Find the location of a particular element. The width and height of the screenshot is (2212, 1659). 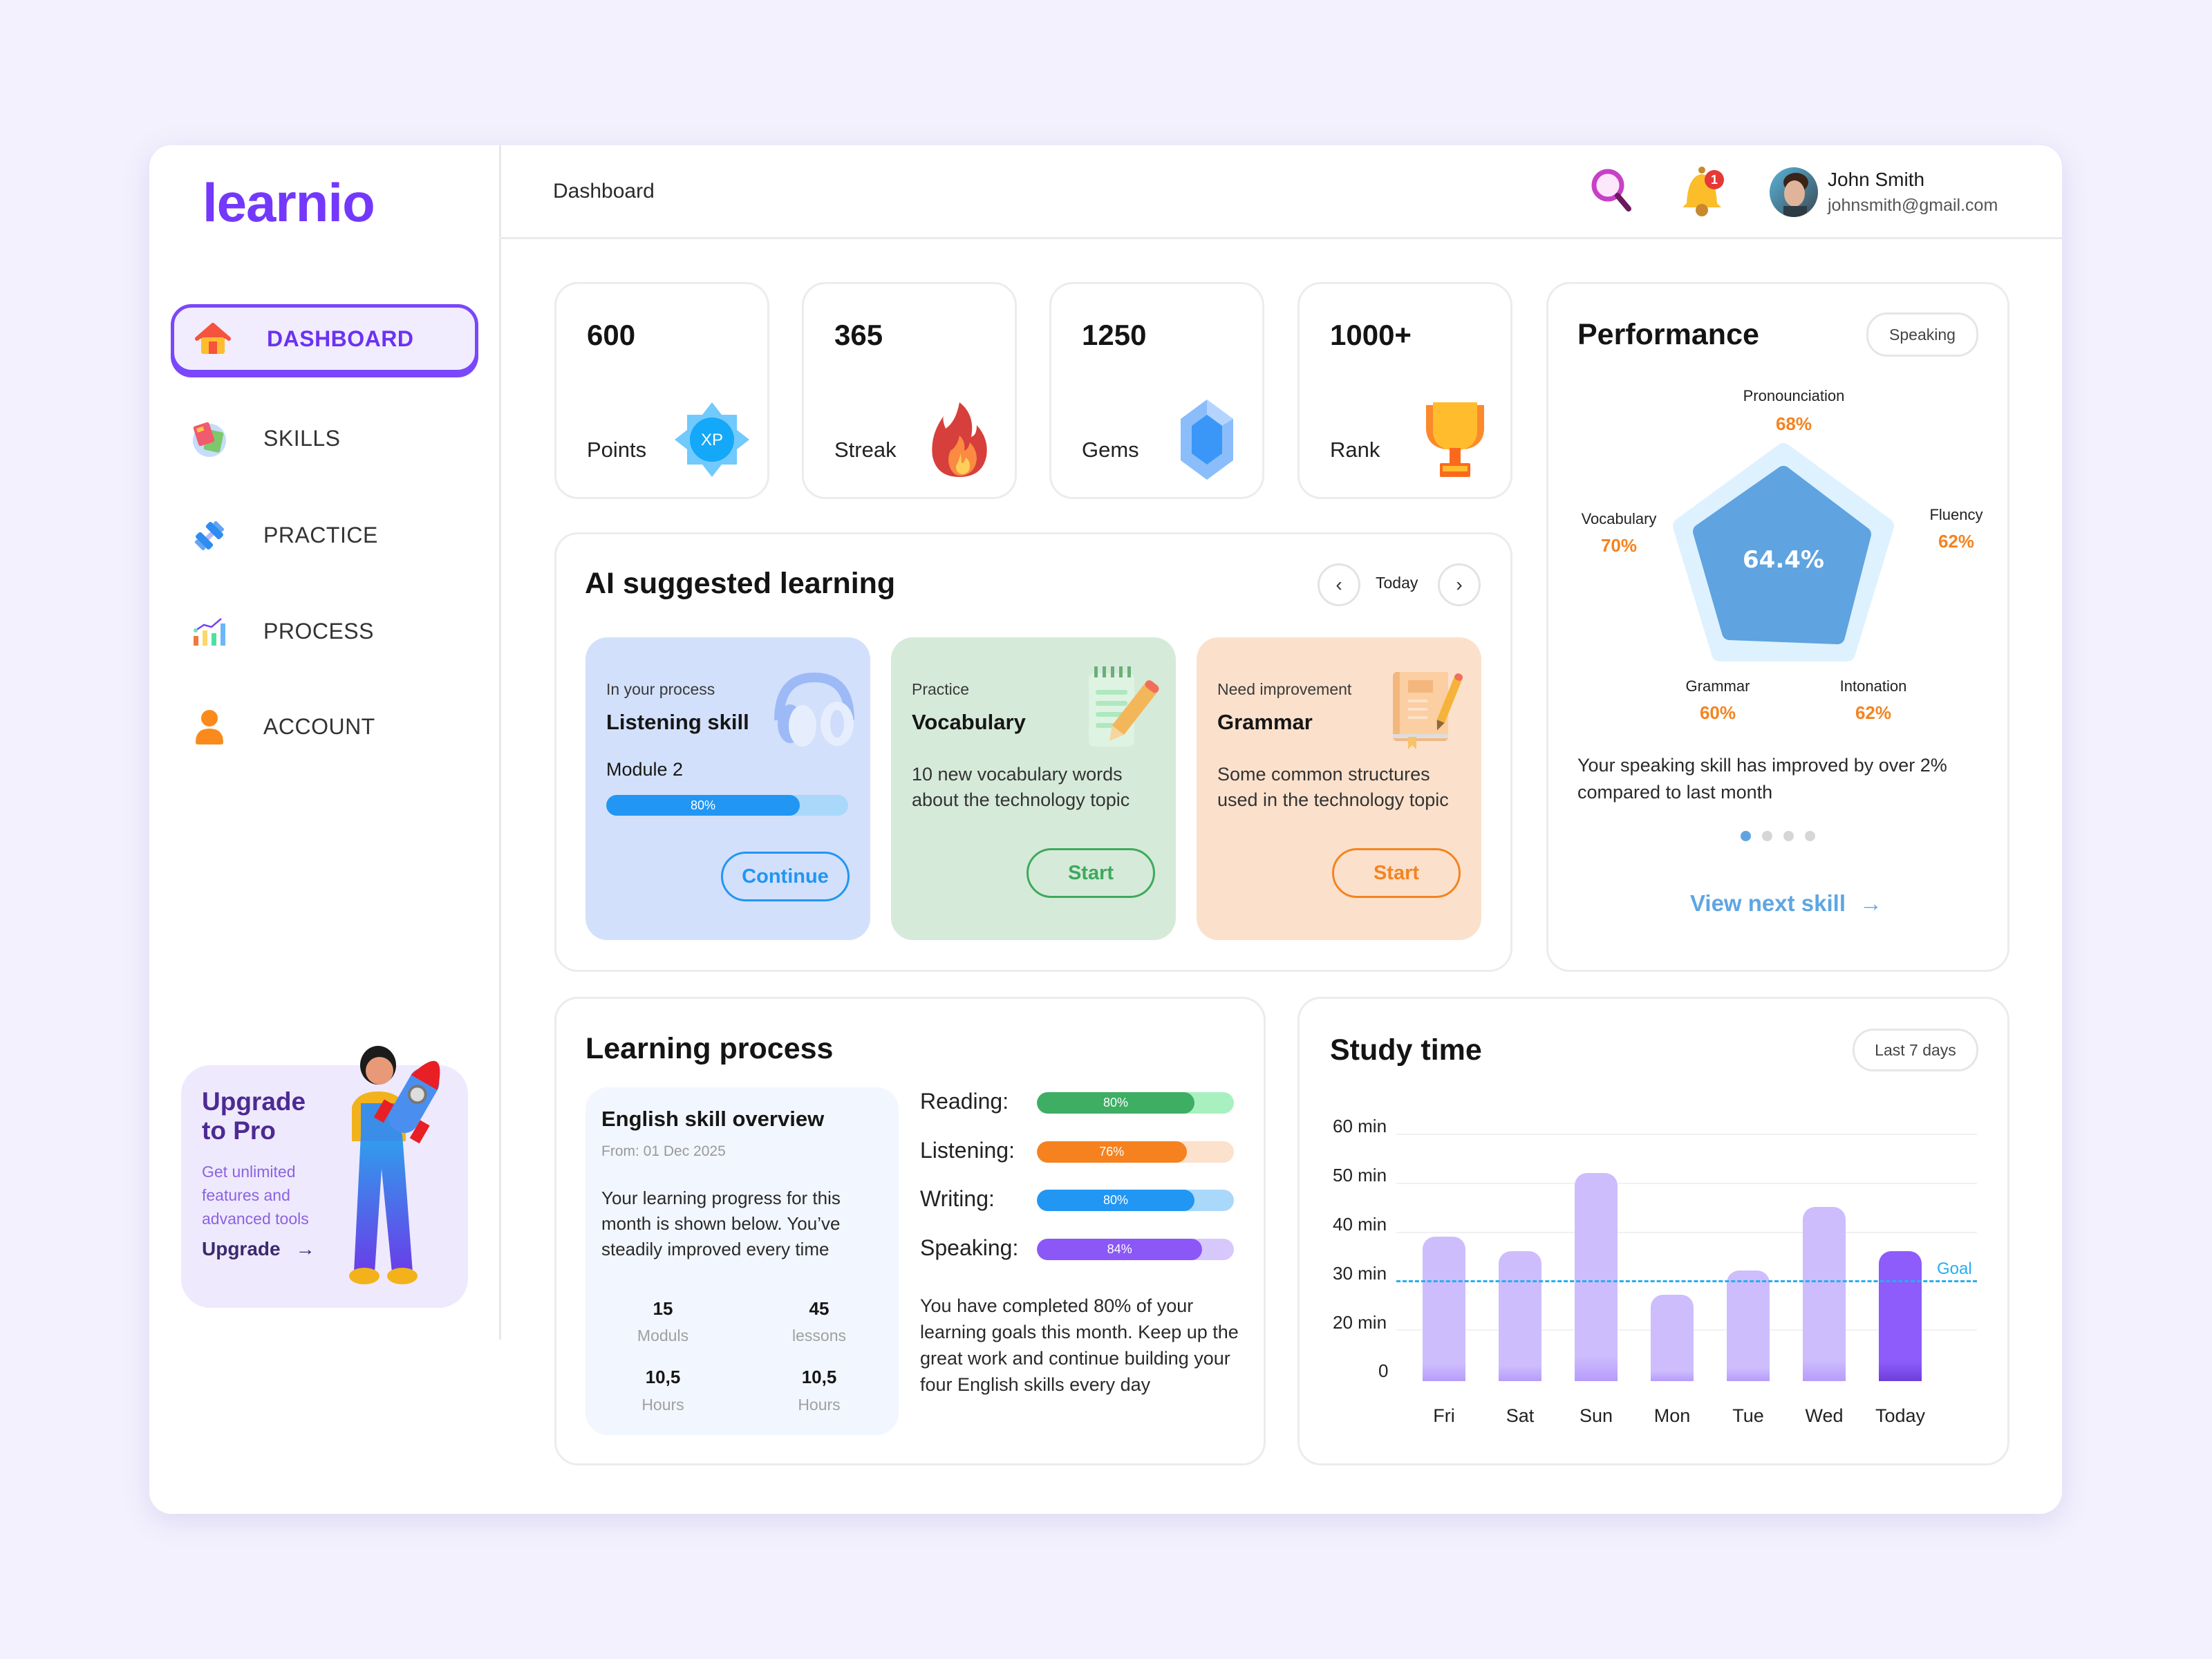

upgrade-title-line1: Upgrade is located at coordinates (254, 1101).